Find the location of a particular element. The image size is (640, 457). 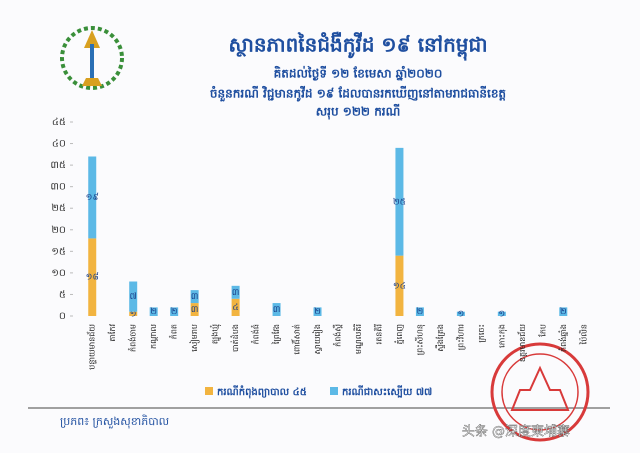

x-tick-label: រតនគិរី is located at coordinates (378, 334).